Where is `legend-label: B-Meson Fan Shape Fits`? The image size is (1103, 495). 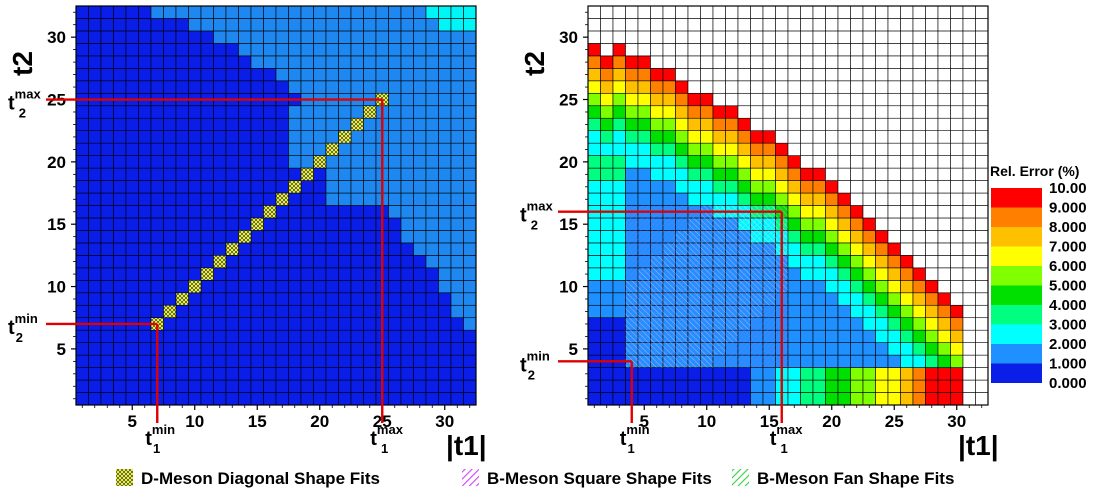 legend-label: B-Meson Fan Shape Fits is located at coordinates (855, 478).